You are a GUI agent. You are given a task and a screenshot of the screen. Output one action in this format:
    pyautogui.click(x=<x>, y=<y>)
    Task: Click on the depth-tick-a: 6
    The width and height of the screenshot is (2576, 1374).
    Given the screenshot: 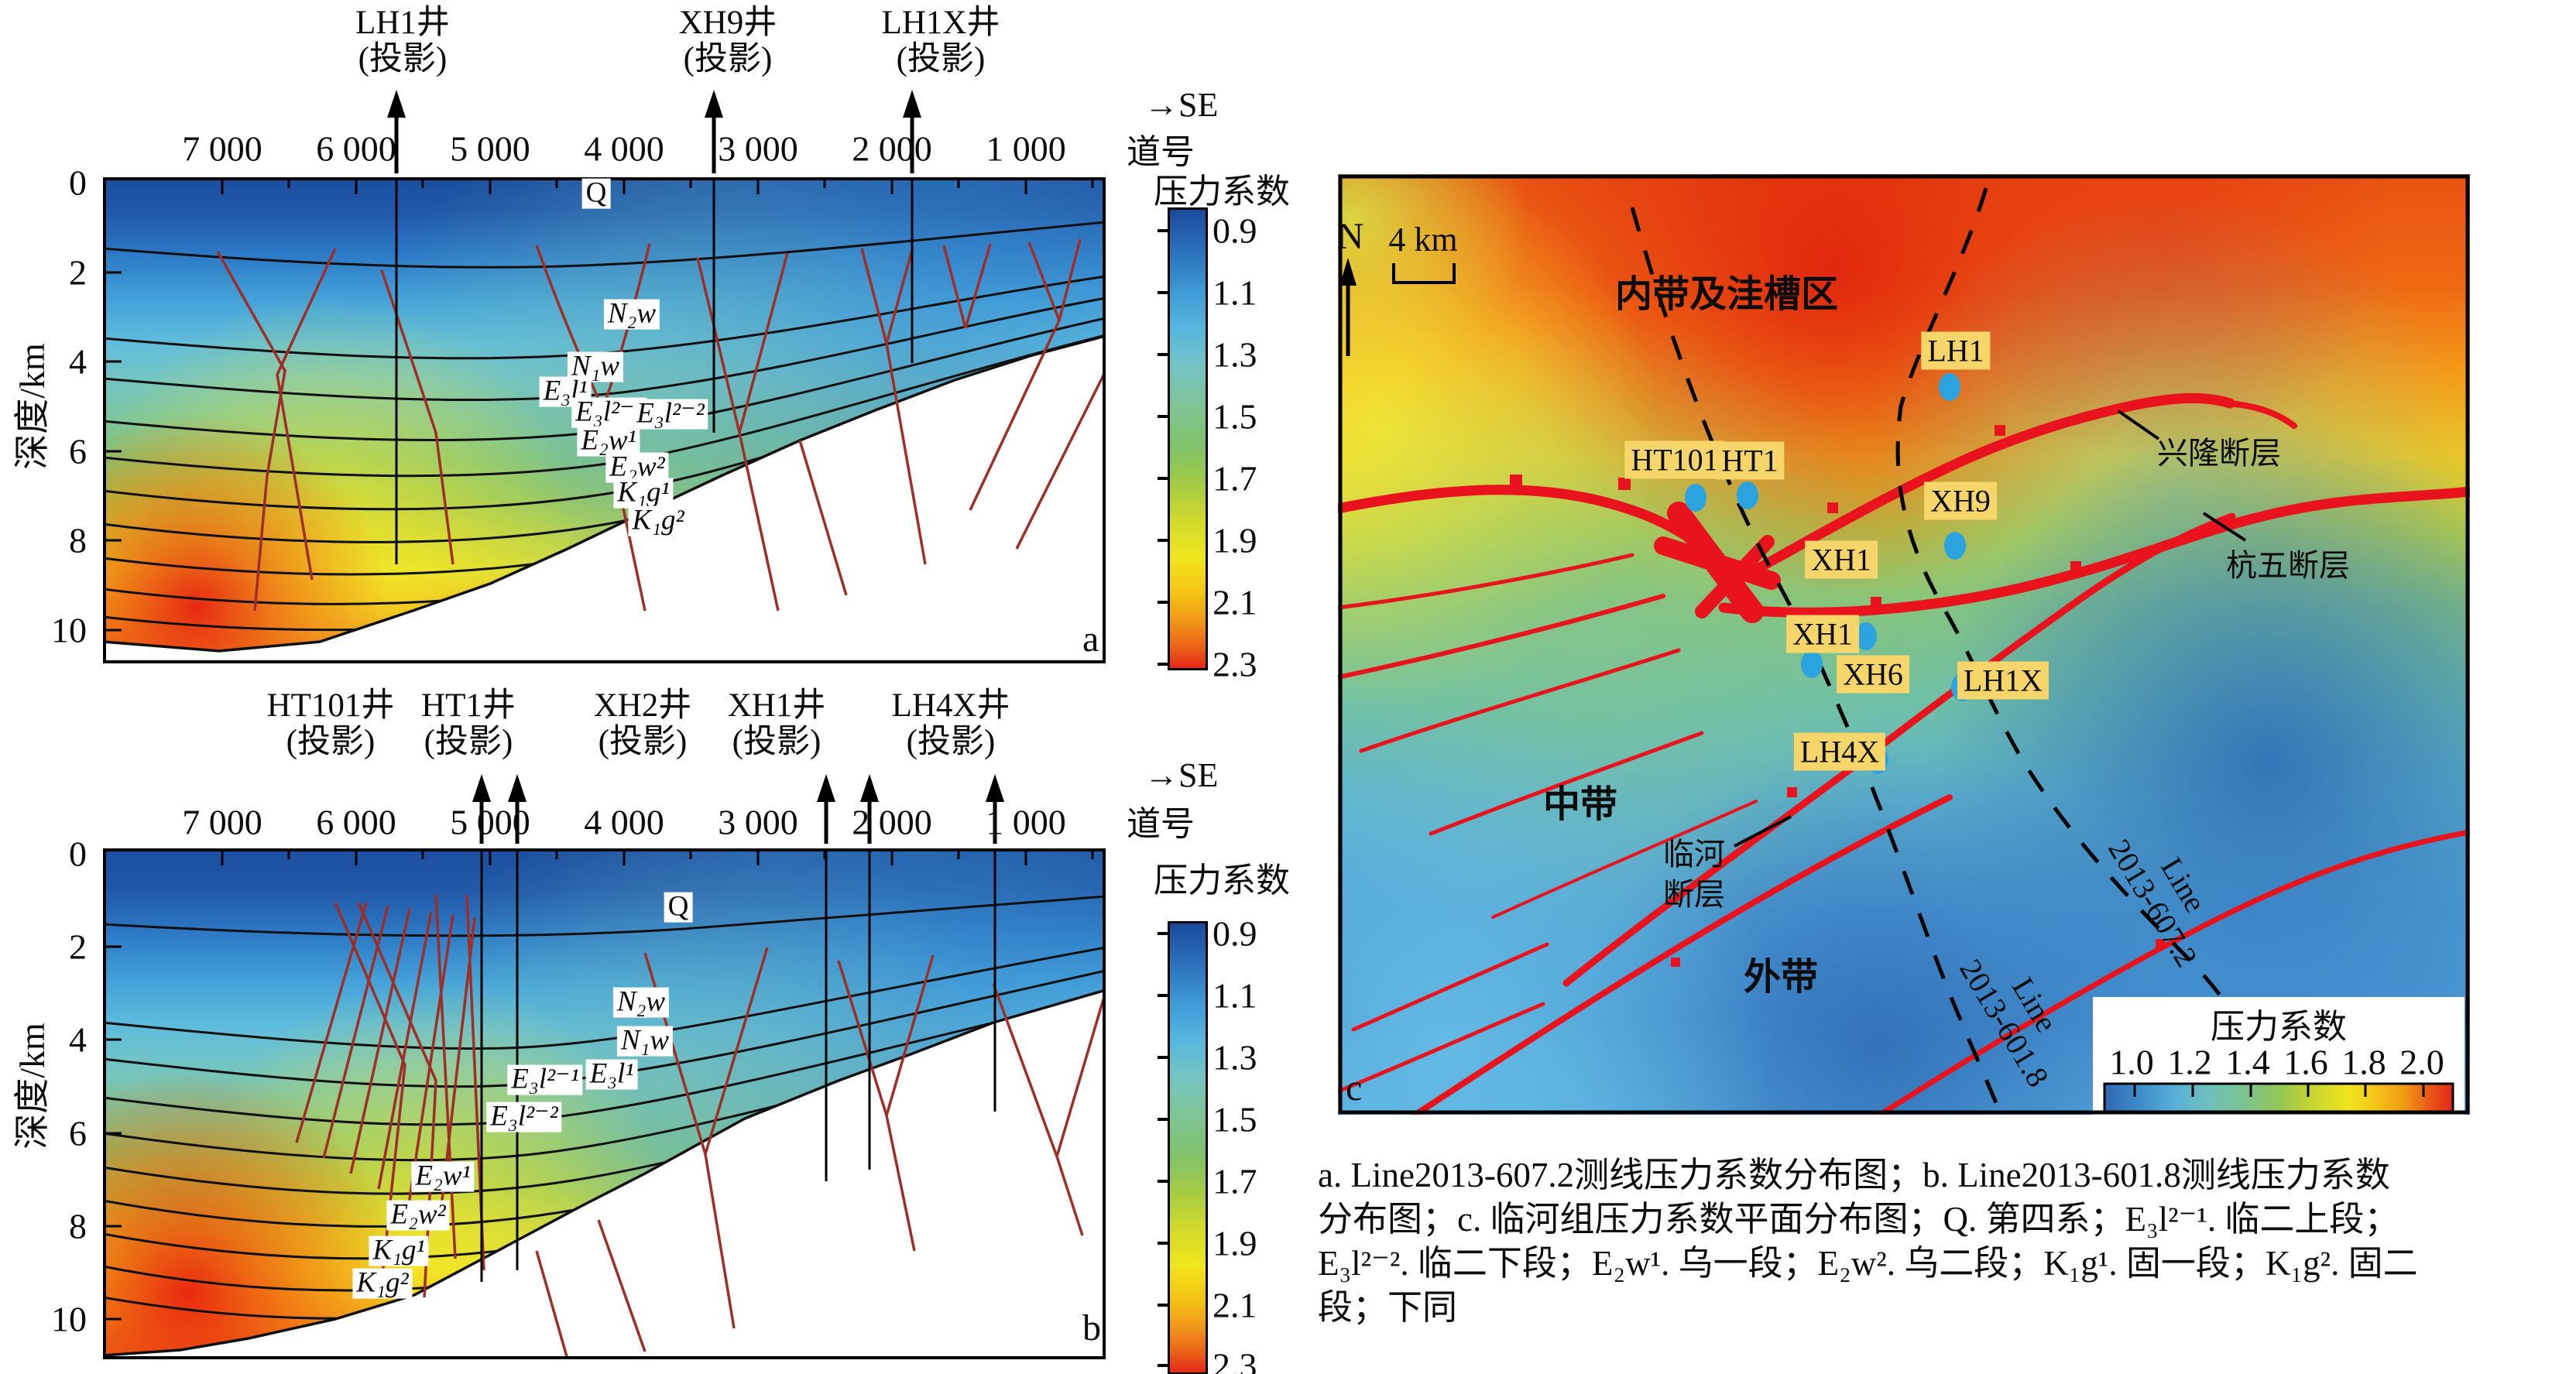 What is the action you would take?
    pyautogui.click(x=78, y=451)
    